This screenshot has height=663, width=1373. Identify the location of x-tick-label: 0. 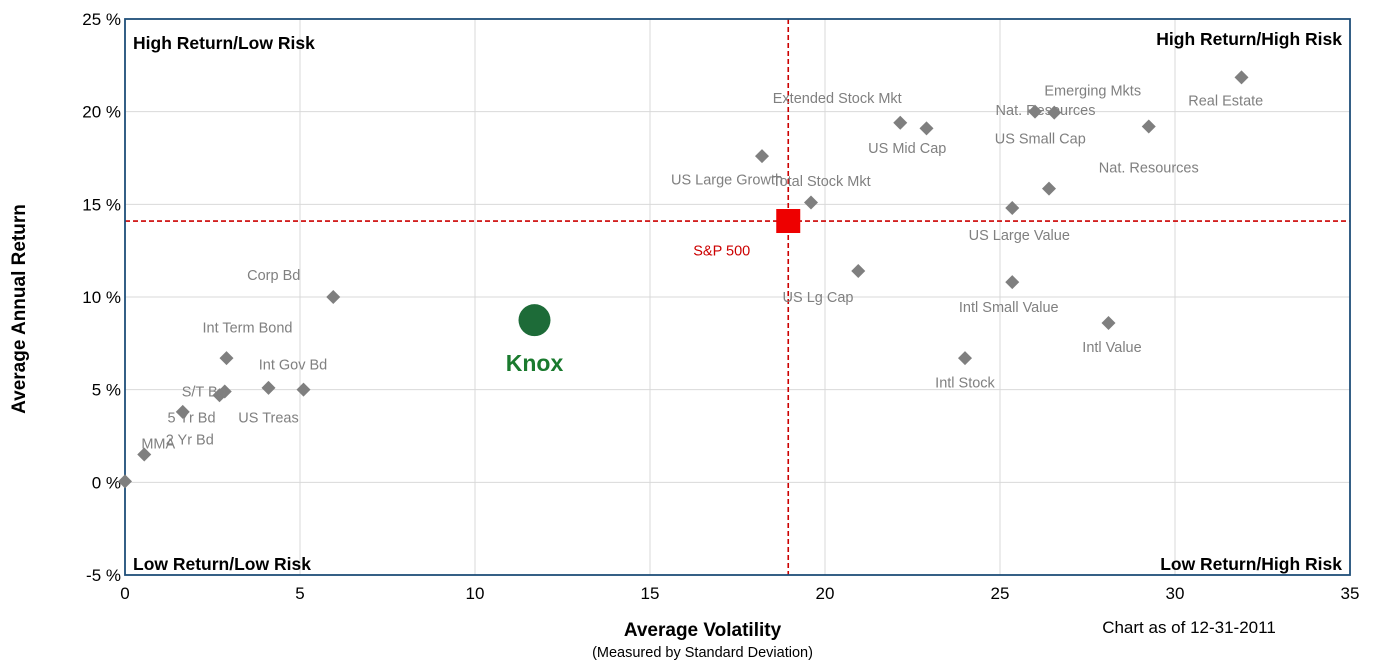
(124, 593).